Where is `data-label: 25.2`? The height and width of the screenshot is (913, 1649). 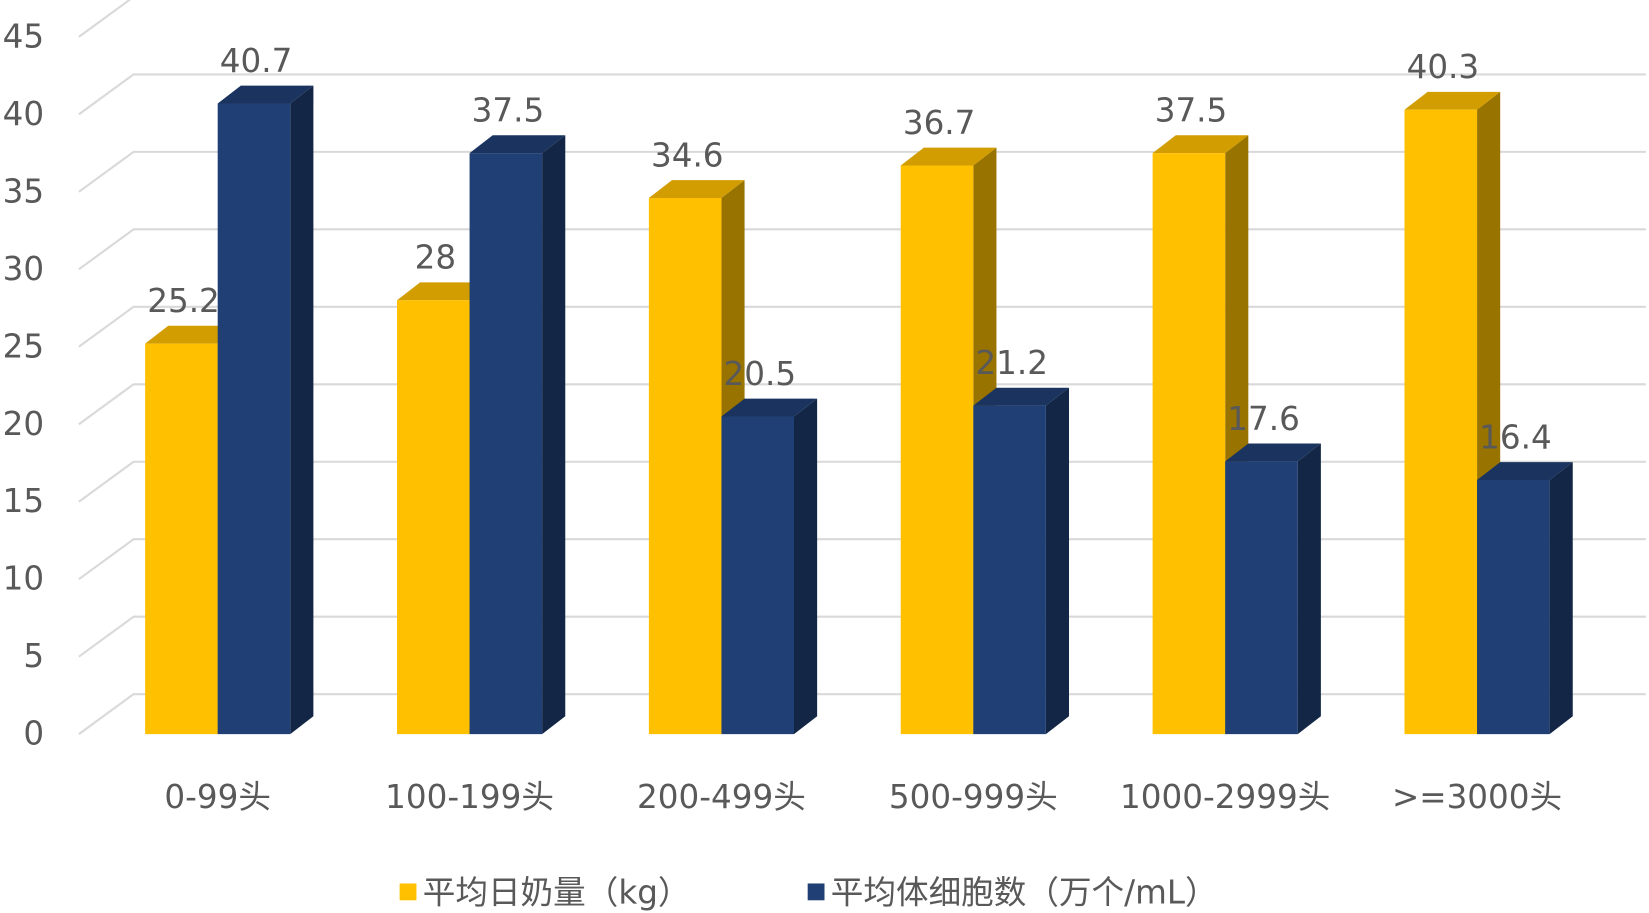 data-label: 25.2 is located at coordinates (183, 301).